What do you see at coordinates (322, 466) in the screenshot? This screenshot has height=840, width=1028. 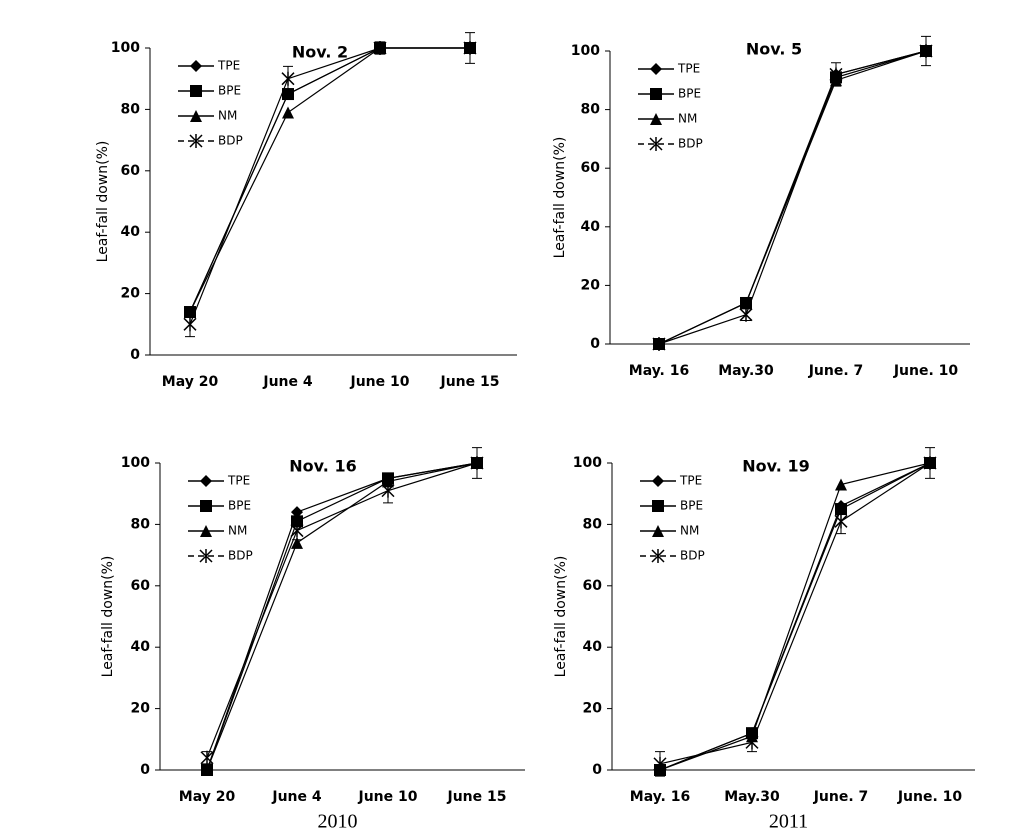 I see `chart-title: Nov. 16` at bounding box center [322, 466].